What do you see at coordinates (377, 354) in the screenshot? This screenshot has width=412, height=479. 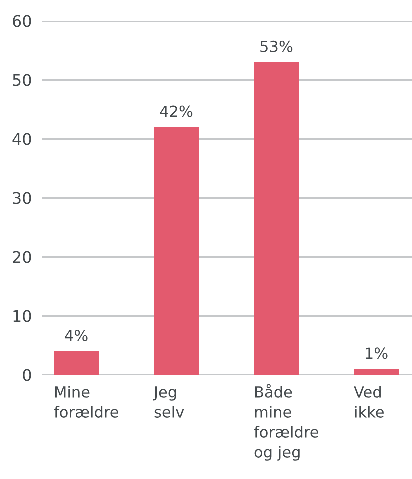 I see `data-label: 1%` at bounding box center [377, 354].